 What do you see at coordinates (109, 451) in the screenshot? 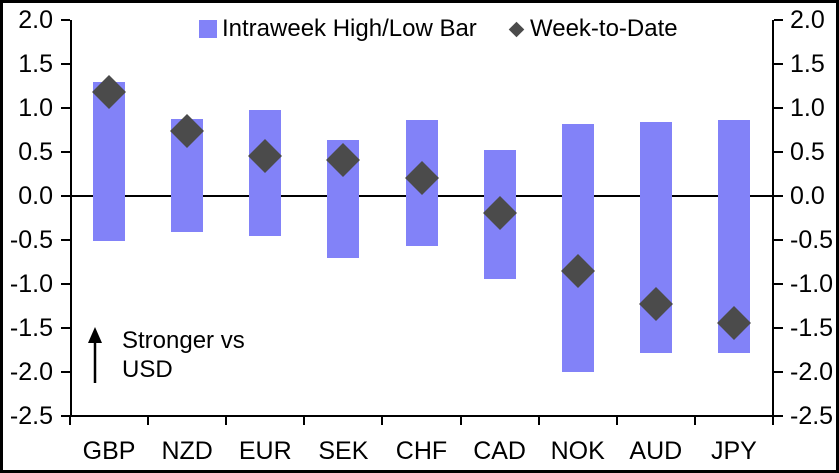
I see `x-category-label-gbp: GBP` at bounding box center [109, 451].